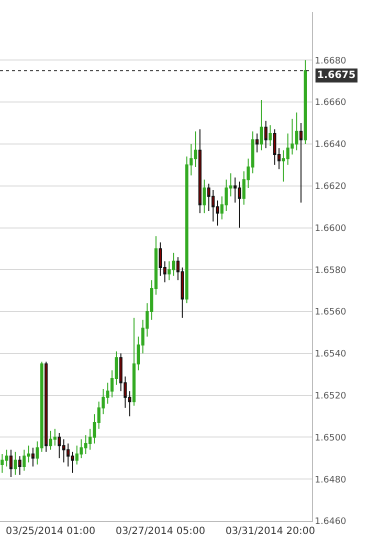 The image size is (366, 543). I want to click on ref-line-label: 1.6675, so click(336, 75).